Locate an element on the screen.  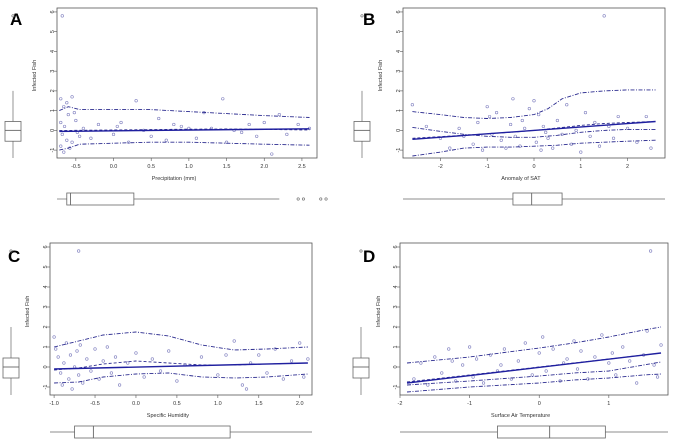
band-lower-line is located at coordinates (534, 373).